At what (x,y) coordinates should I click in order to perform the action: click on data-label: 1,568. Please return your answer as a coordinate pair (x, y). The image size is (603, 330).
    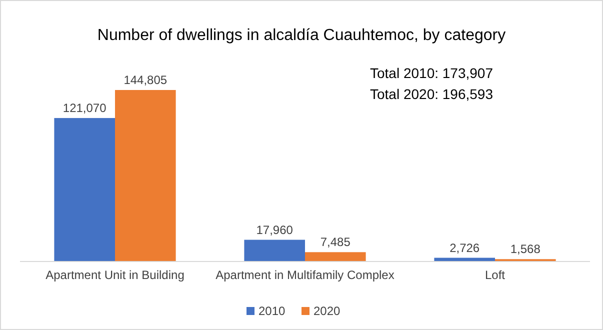
    Looking at the image, I should click on (525, 249).